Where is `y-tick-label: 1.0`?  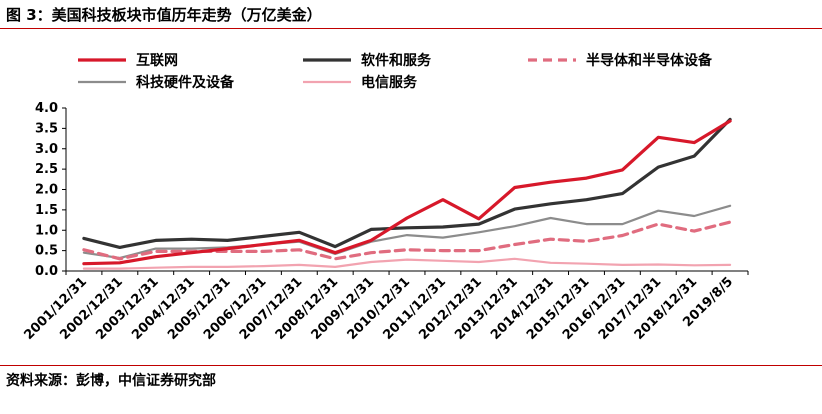 y-tick-label: 1.0 is located at coordinates (46, 230).